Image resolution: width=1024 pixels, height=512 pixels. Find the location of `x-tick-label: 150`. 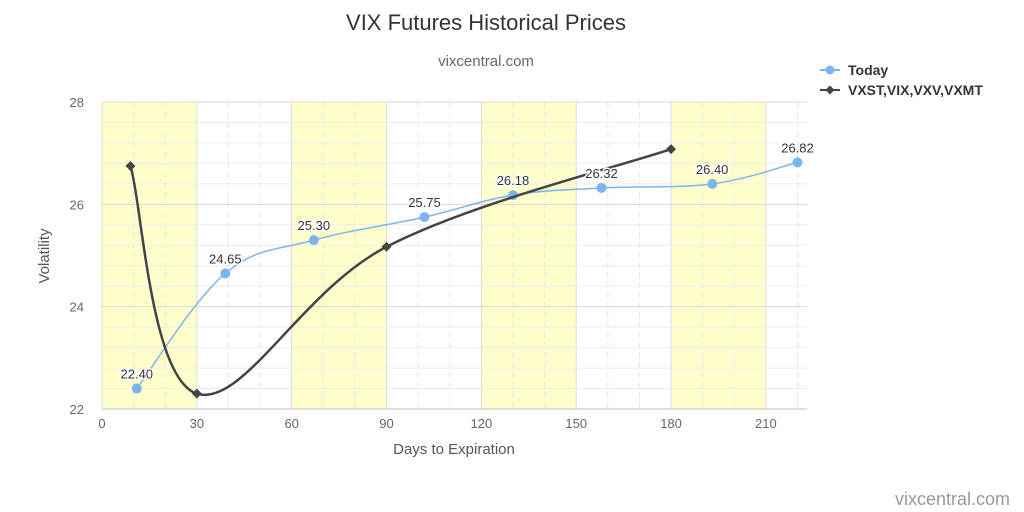

x-tick-label: 150 is located at coordinates (576, 423).